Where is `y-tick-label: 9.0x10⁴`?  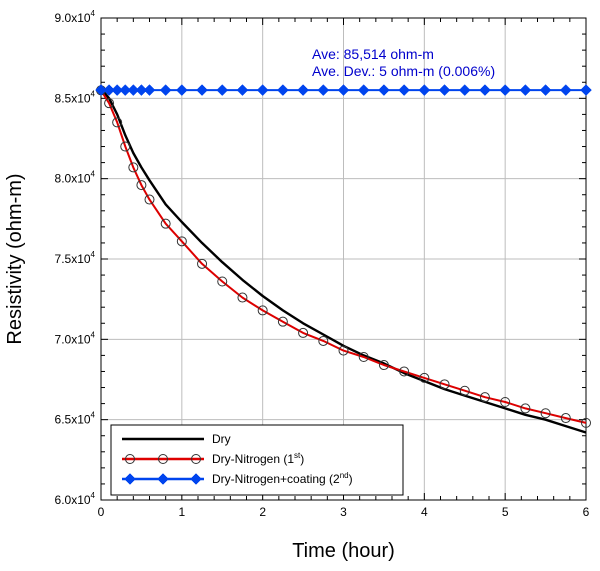 y-tick-label: 9.0x10⁴ is located at coordinates (75, 17).